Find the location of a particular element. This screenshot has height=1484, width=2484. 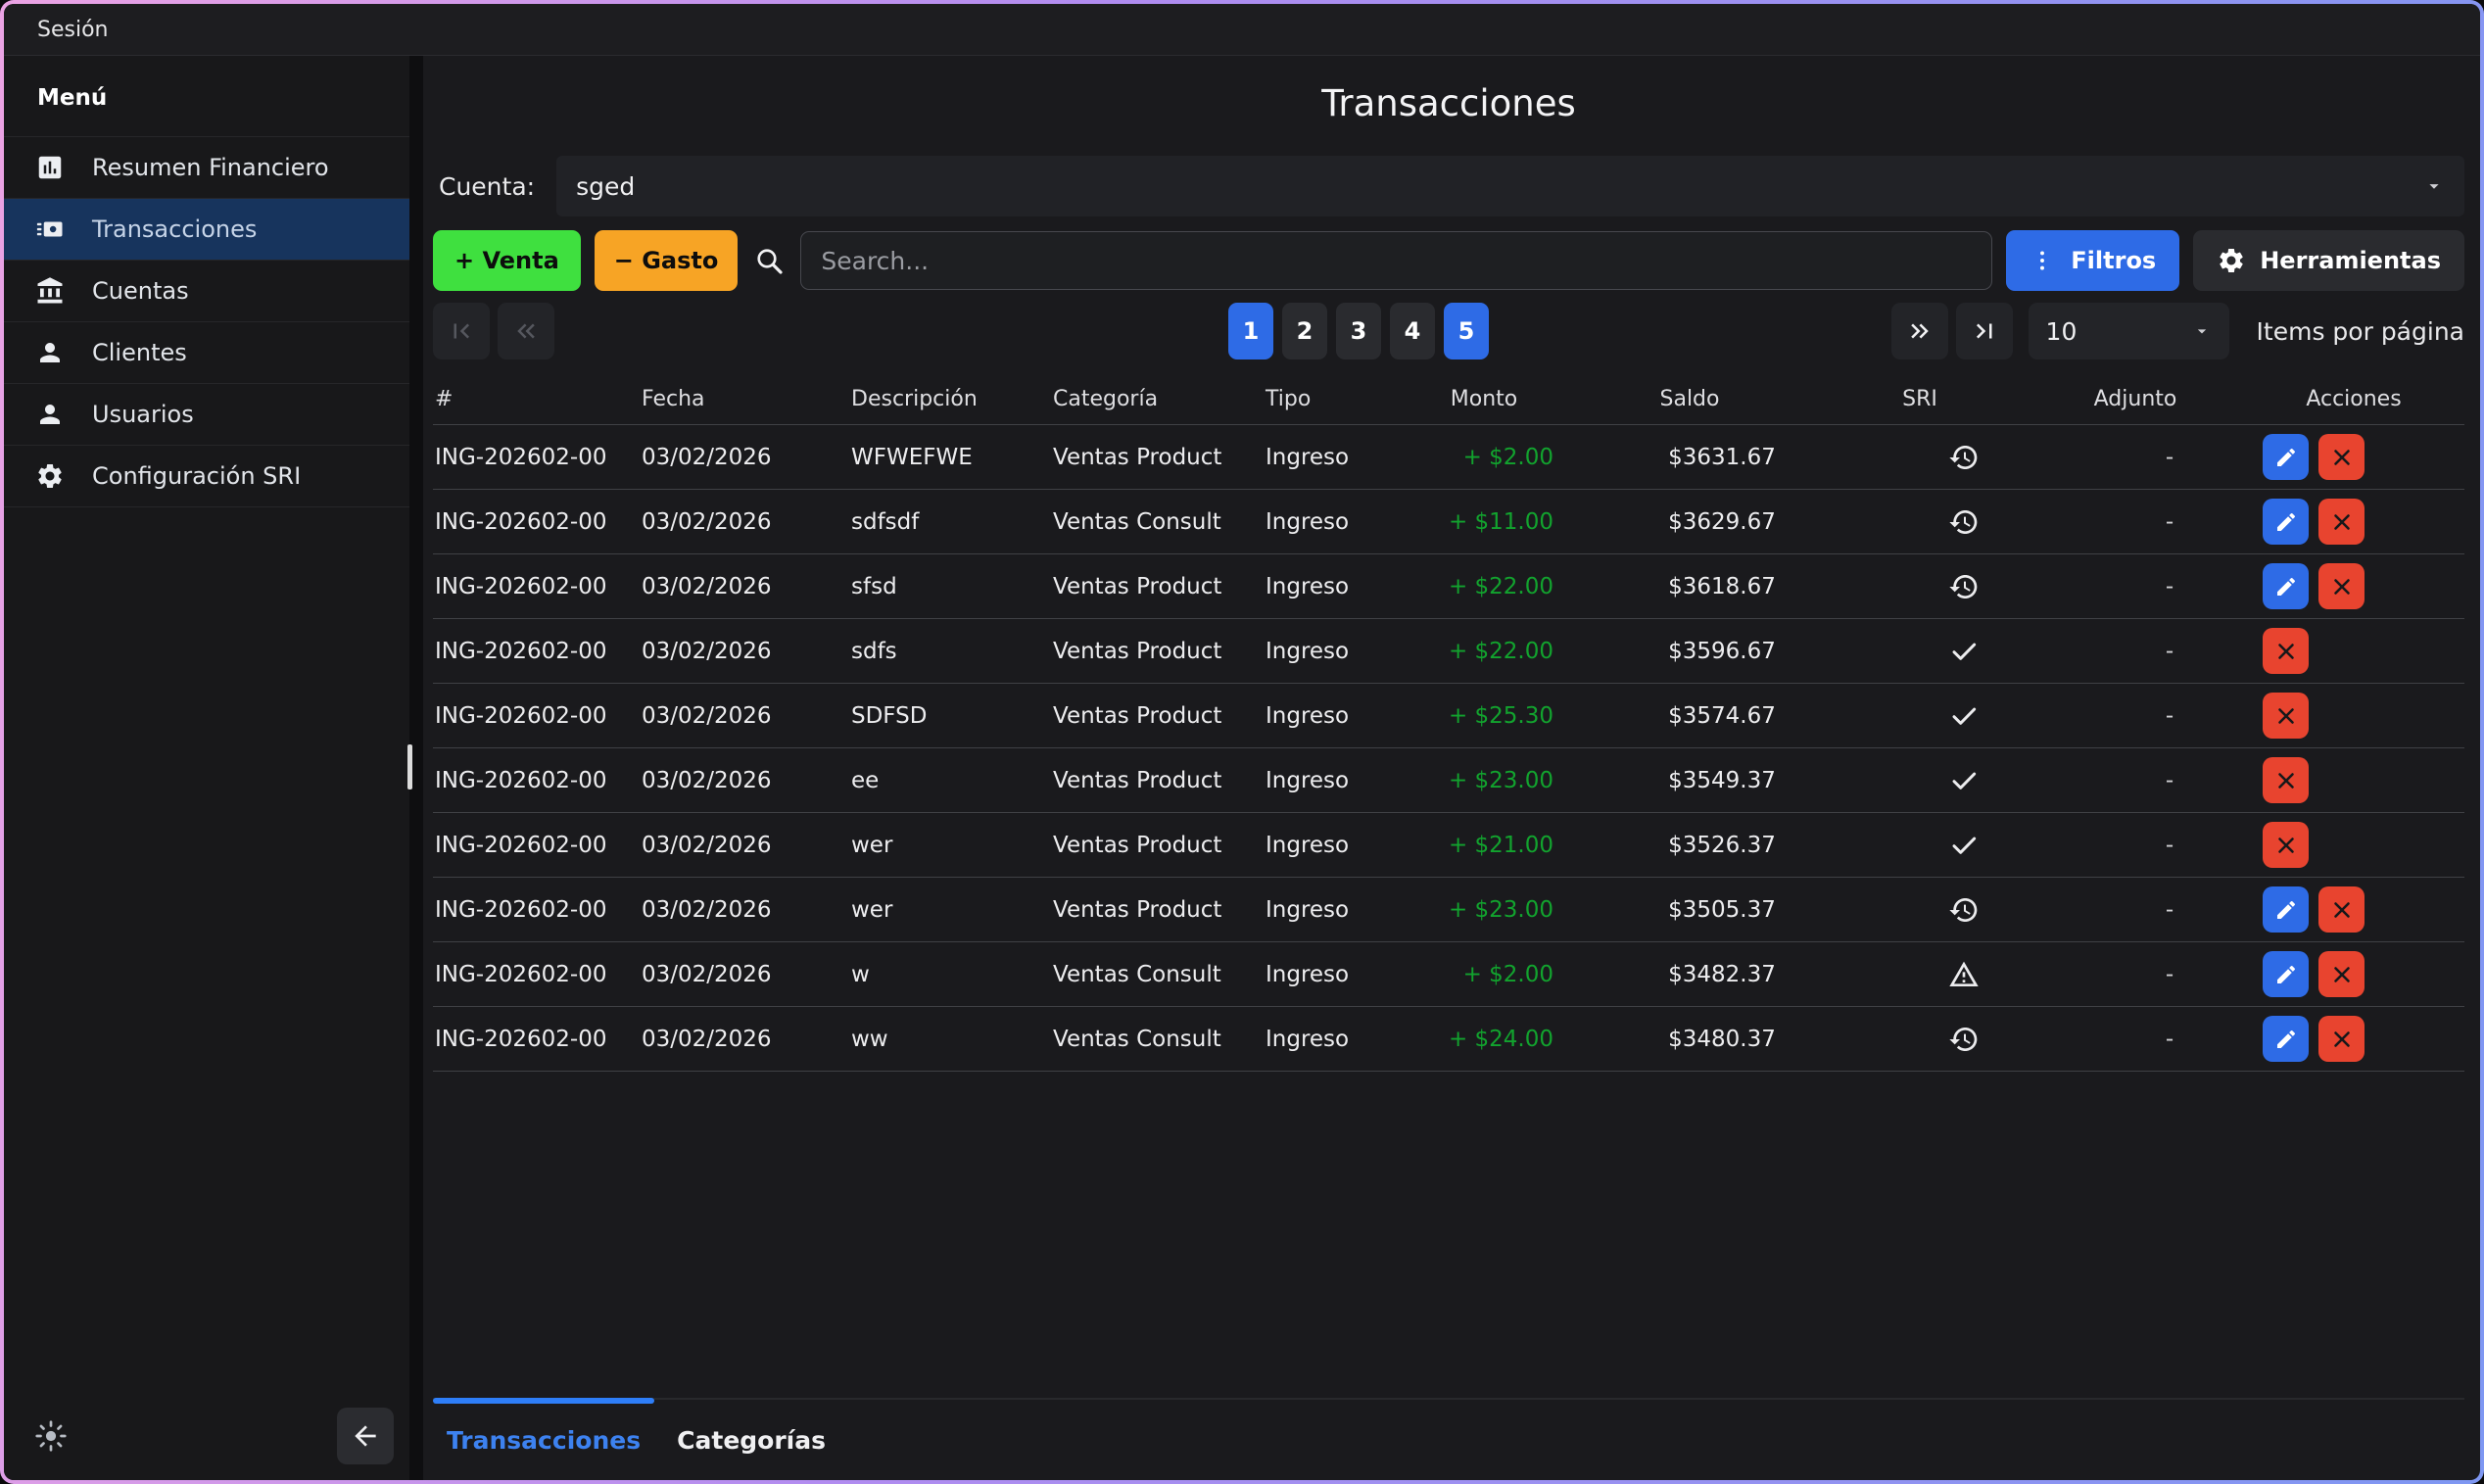

menu-sesion: Sesión is located at coordinates (73, 29).